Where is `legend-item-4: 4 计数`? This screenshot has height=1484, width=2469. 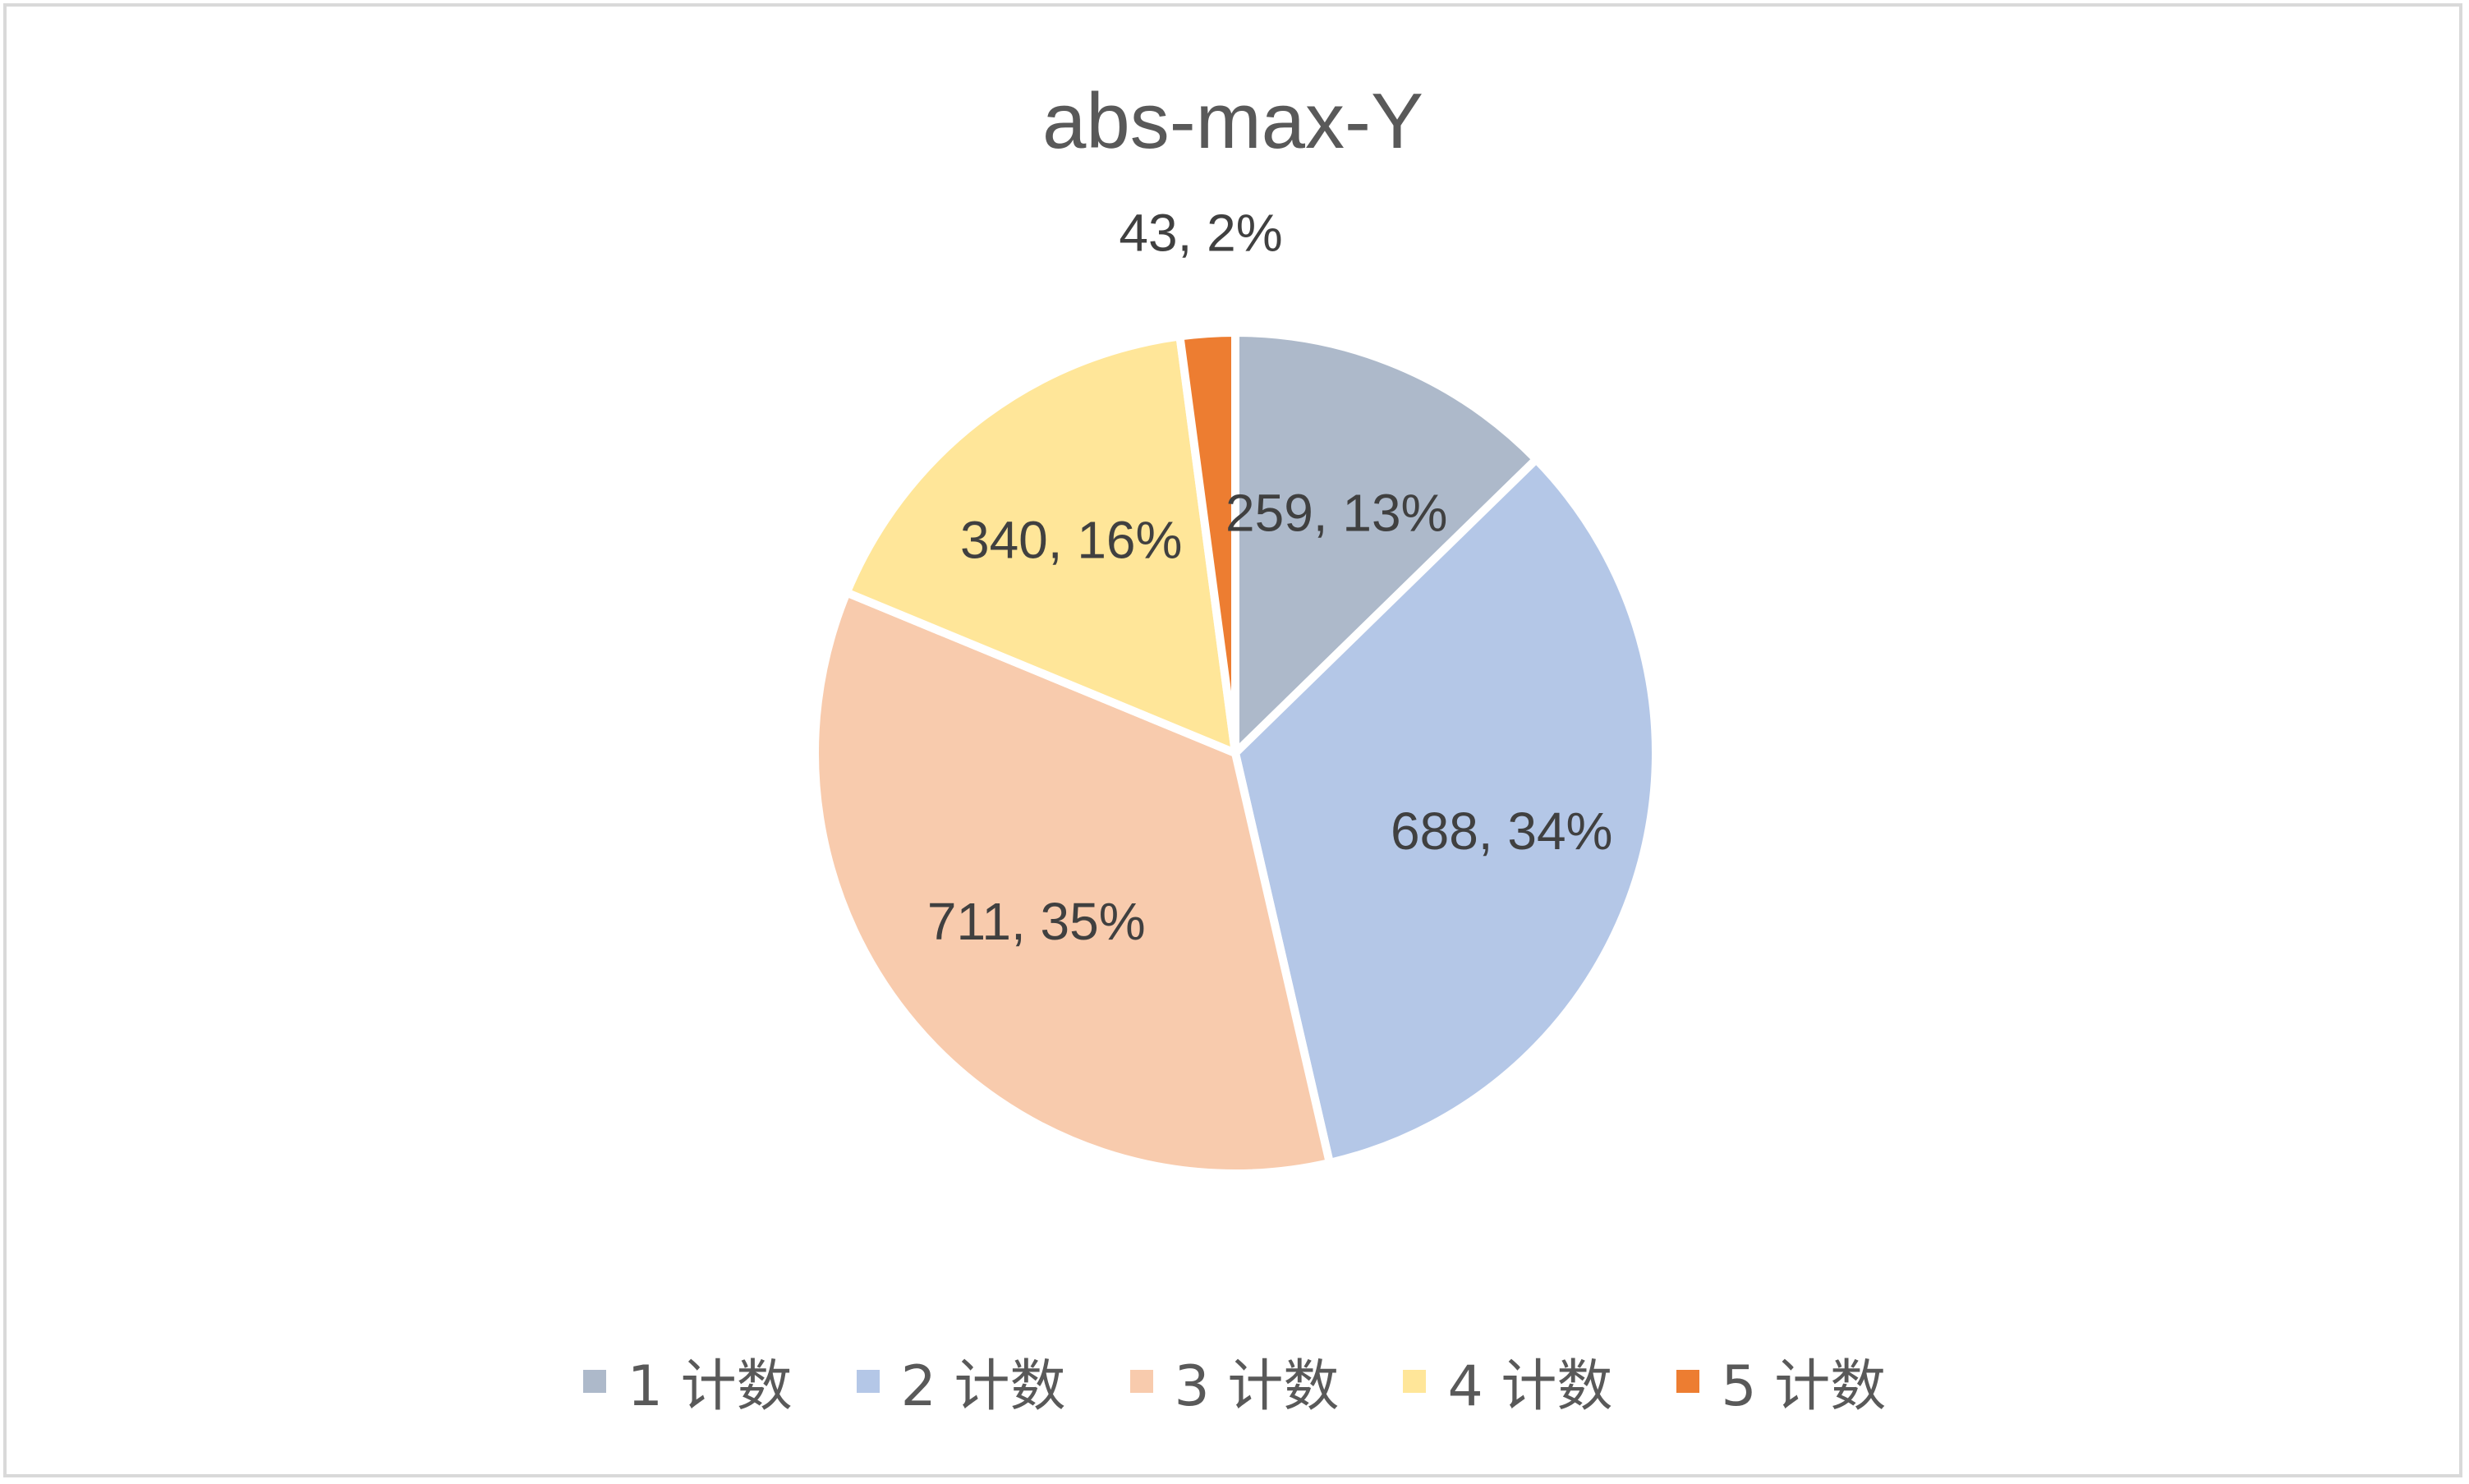
legend-item-4: 4 计数 is located at coordinates (1508, 1381).